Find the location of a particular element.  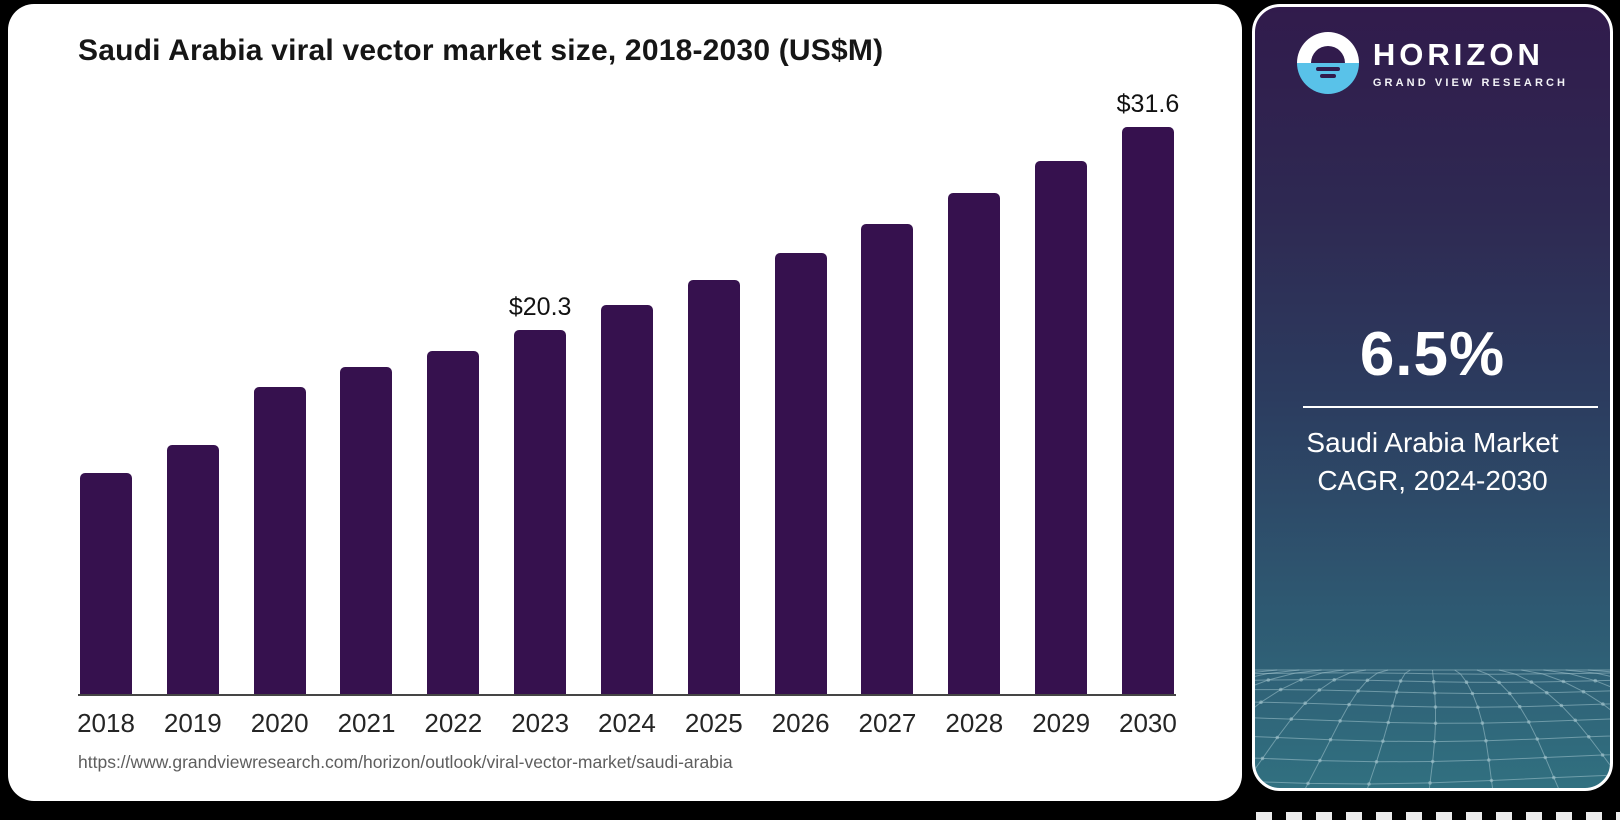

bar-cell-2018: 2018 is located at coordinates (106, 605).